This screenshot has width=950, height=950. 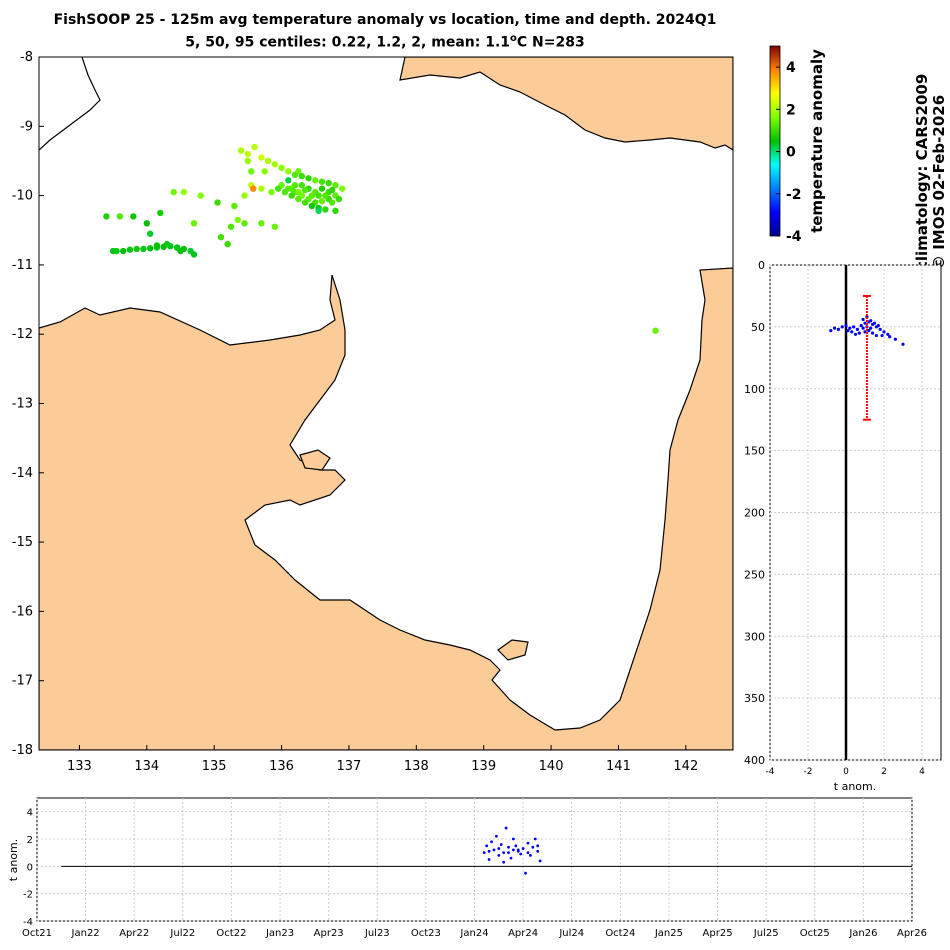 I want to click on map-xtick-label: 135, so click(x=214, y=766).